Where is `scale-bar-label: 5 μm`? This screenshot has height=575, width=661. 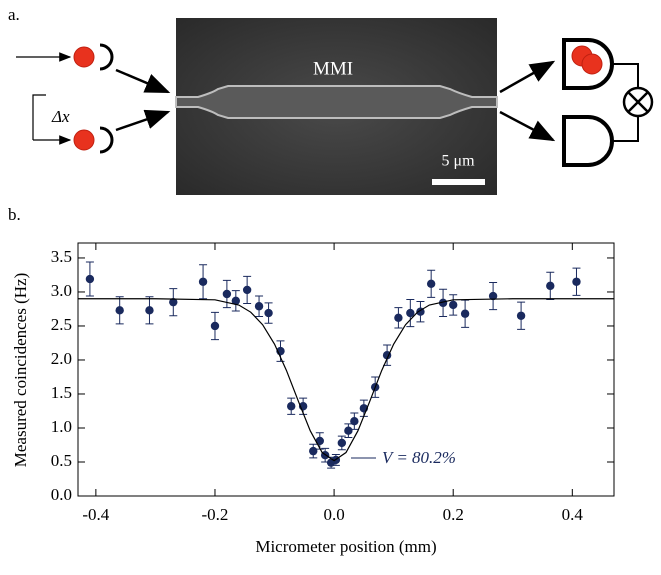
scale-bar-label: 5 μm is located at coordinates (458, 161).